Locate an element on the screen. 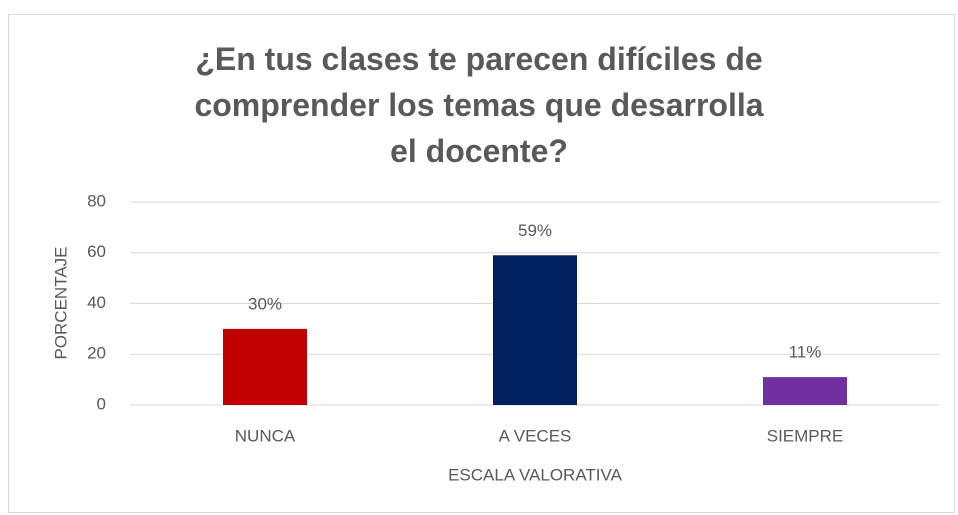 The image size is (958, 515). data-label: 30% is located at coordinates (265, 303).